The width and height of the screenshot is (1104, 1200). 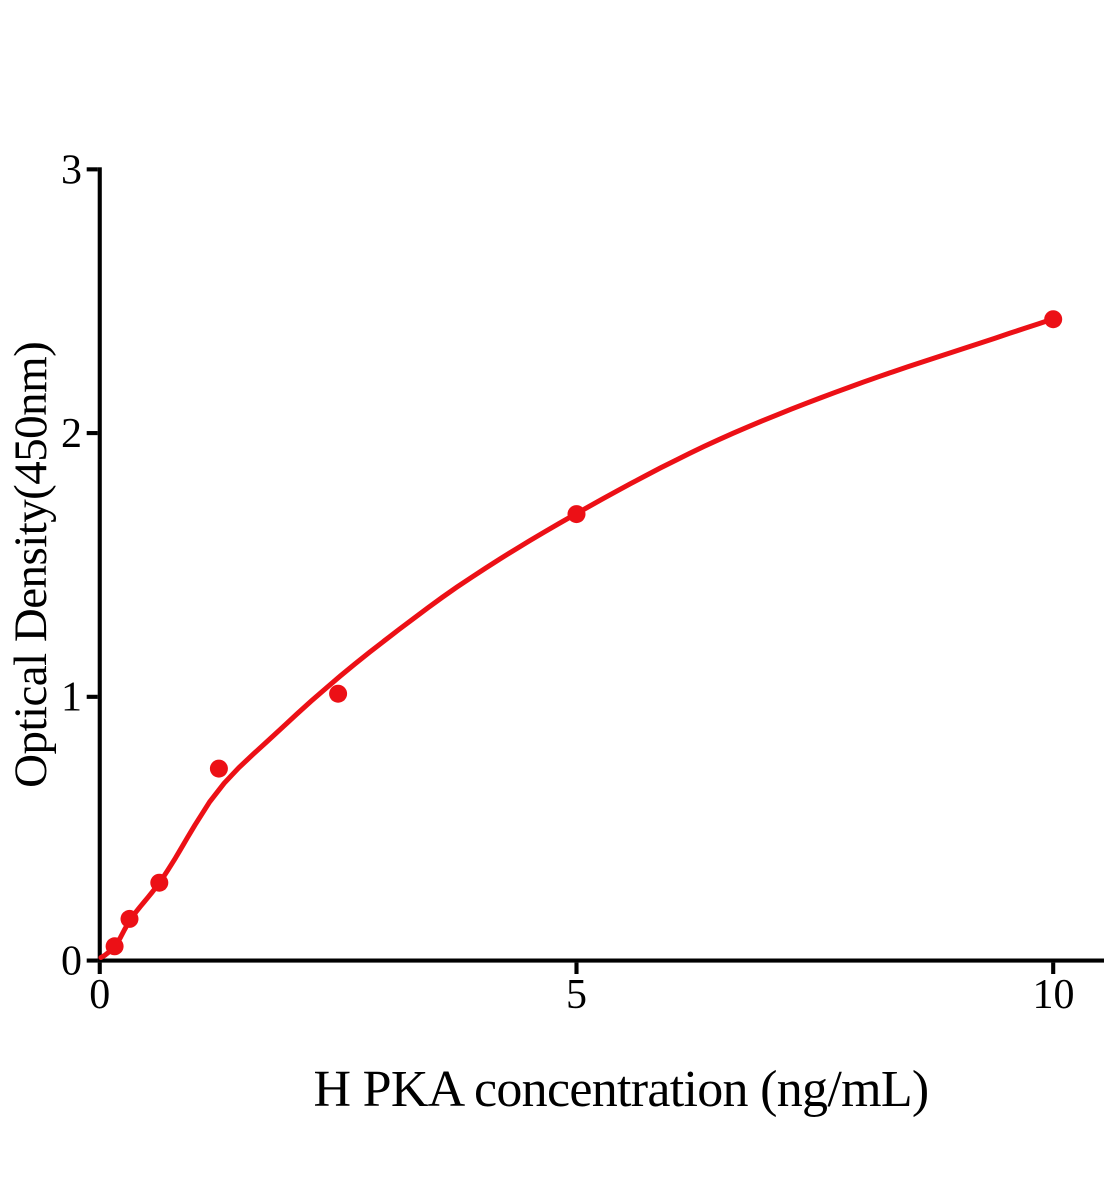 I want to click on svg-text: H PKA concentration (ng/mL), so click(x=620, y=1089).